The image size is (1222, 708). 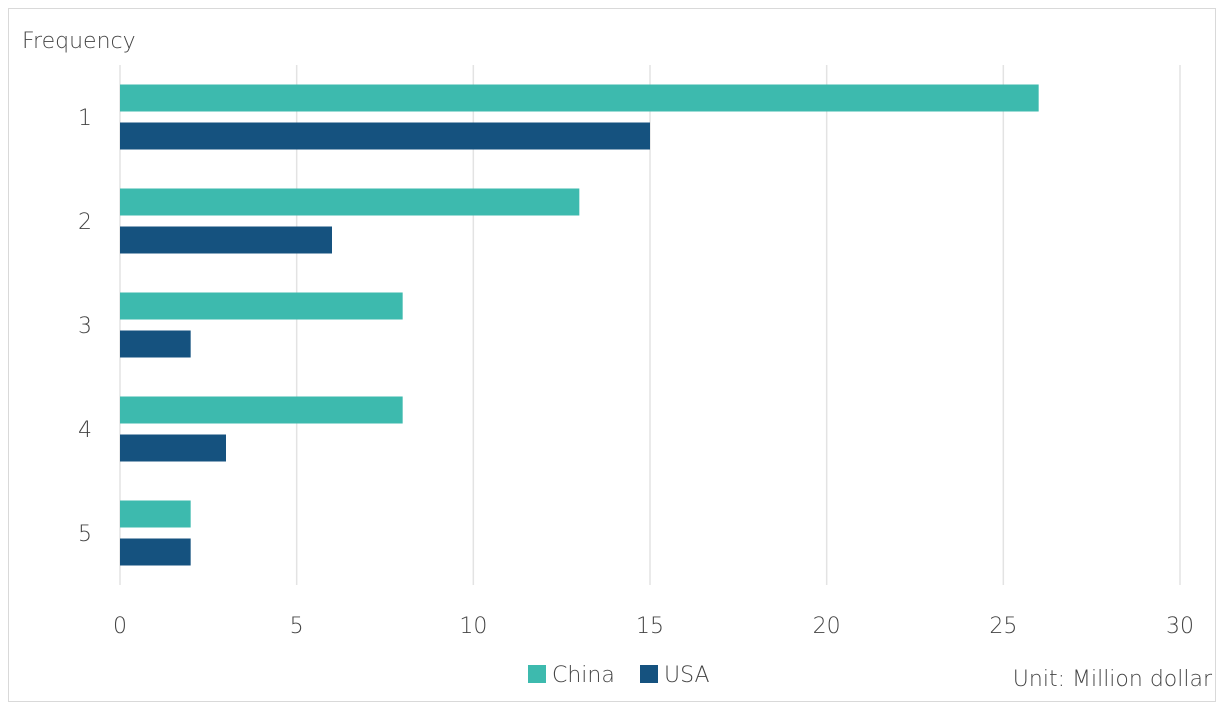 I want to click on unit-note: Unit: Million dollar, so click(x=1113, y=679).